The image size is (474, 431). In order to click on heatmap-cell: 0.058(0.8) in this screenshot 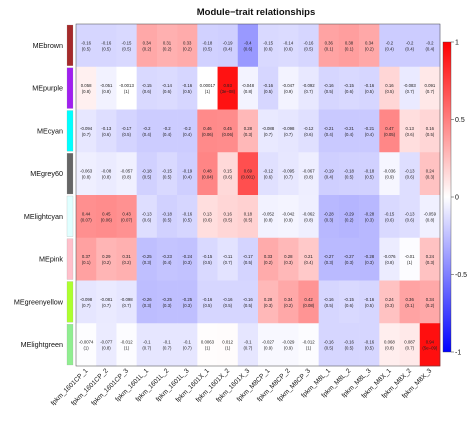, I will do `click(86, 88)`.